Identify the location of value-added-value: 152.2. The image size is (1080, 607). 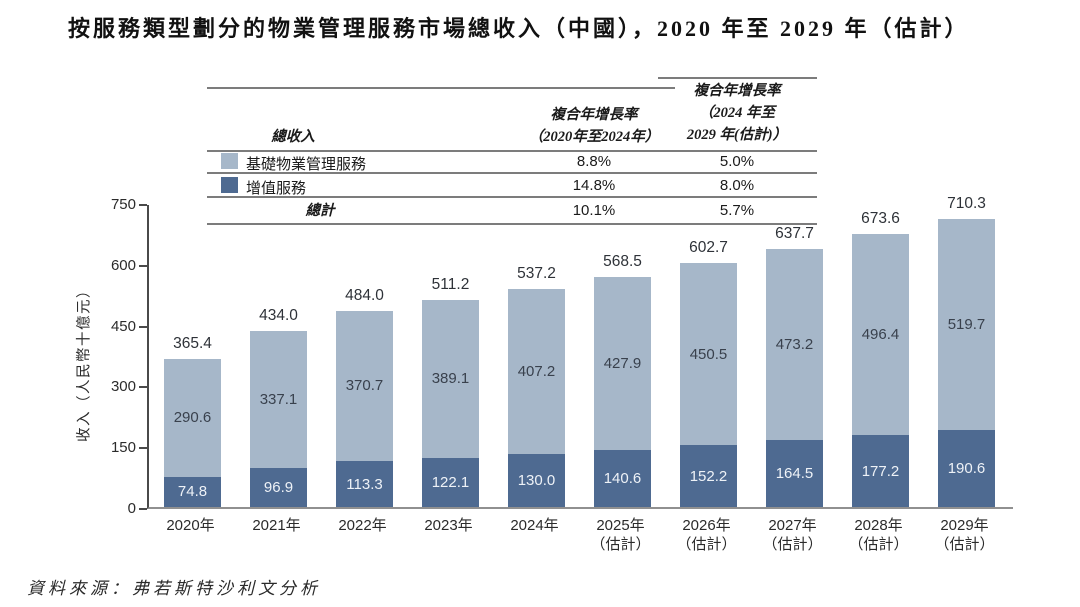
(708, 476).